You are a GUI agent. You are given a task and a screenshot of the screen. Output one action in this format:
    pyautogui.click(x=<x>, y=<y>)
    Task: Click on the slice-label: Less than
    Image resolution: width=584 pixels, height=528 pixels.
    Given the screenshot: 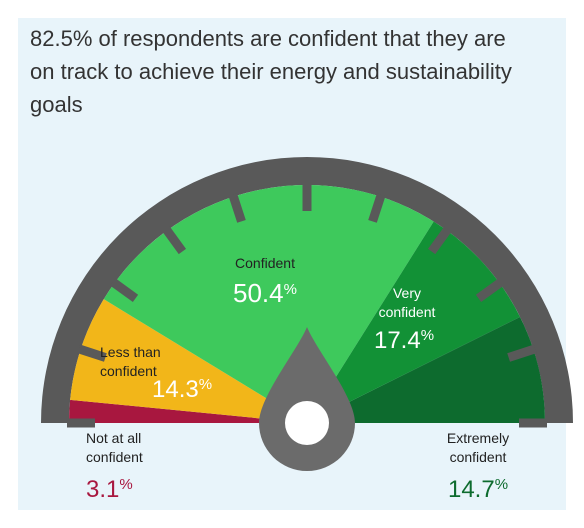 What is the action you would take?
    pyautogui.click(x=130, y=352)
    